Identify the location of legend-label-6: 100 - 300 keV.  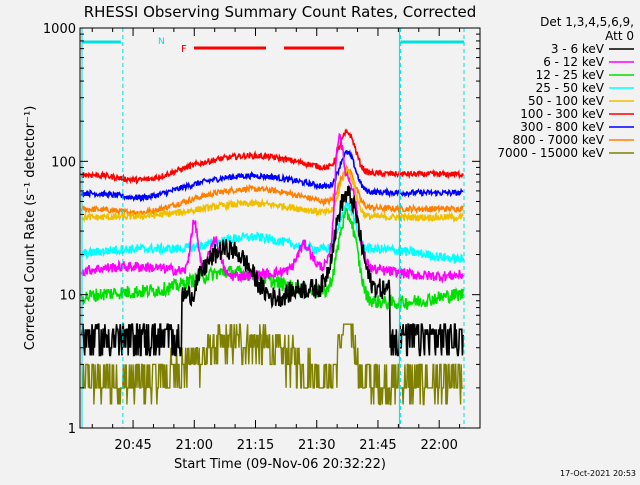
(562, 114).